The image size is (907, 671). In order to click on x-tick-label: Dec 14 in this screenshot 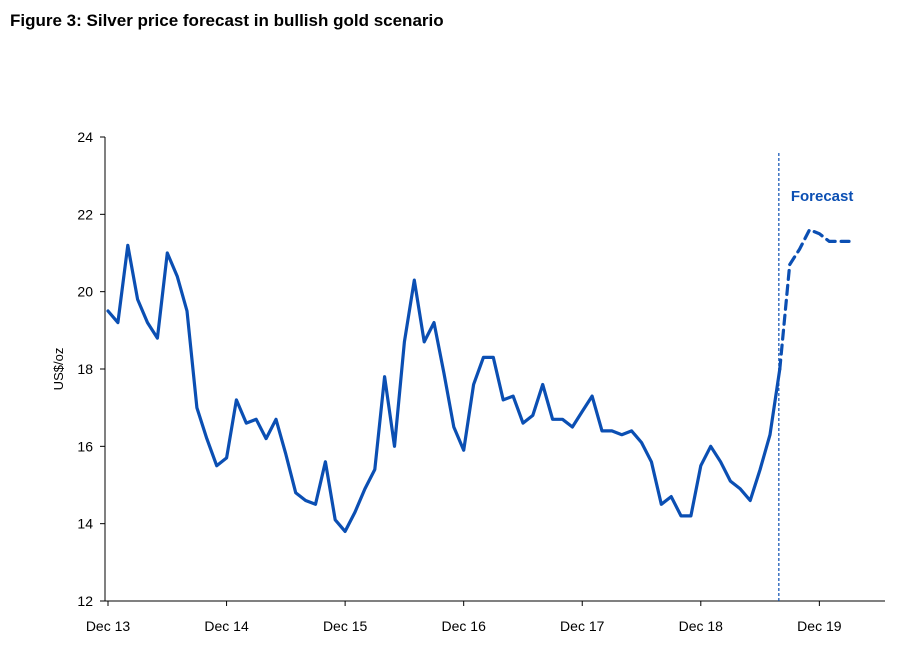, I will do `click(226, 626)`.